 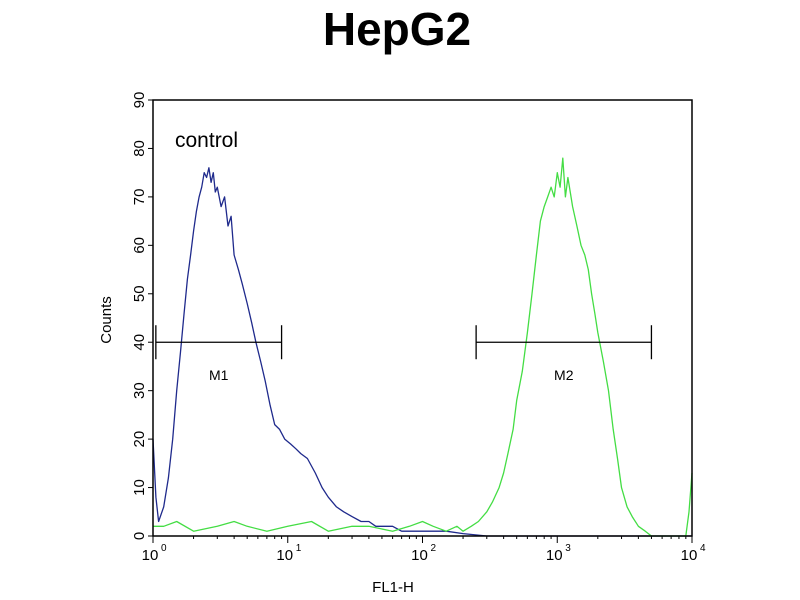 What do you see at coordinates (139, 439) in the screenshot?
I see `y-tick-label: 20` at bounding box center [139, 439].